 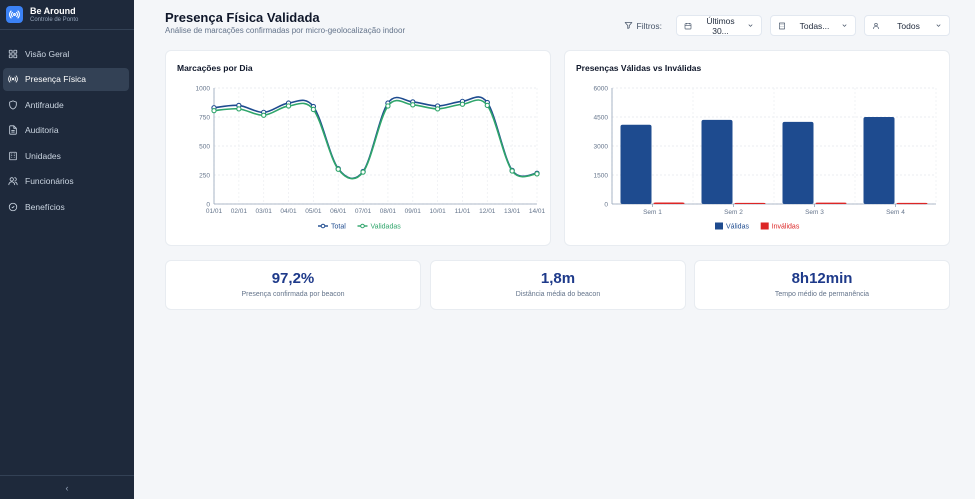 What do you see at coordinates (239, 211) in the screenshot?
I see `x-tick-label: 02/01` at bounding box center [239, 211].